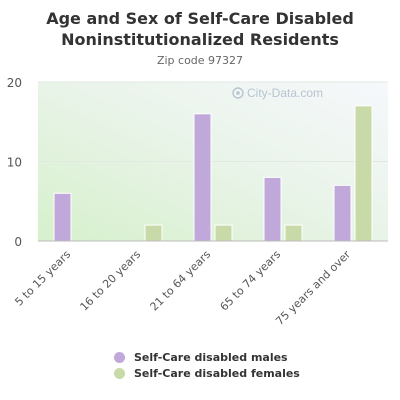 The image size is (400, 400). I want to click on x-tick-label: 75 years and over, so click(313, 288).